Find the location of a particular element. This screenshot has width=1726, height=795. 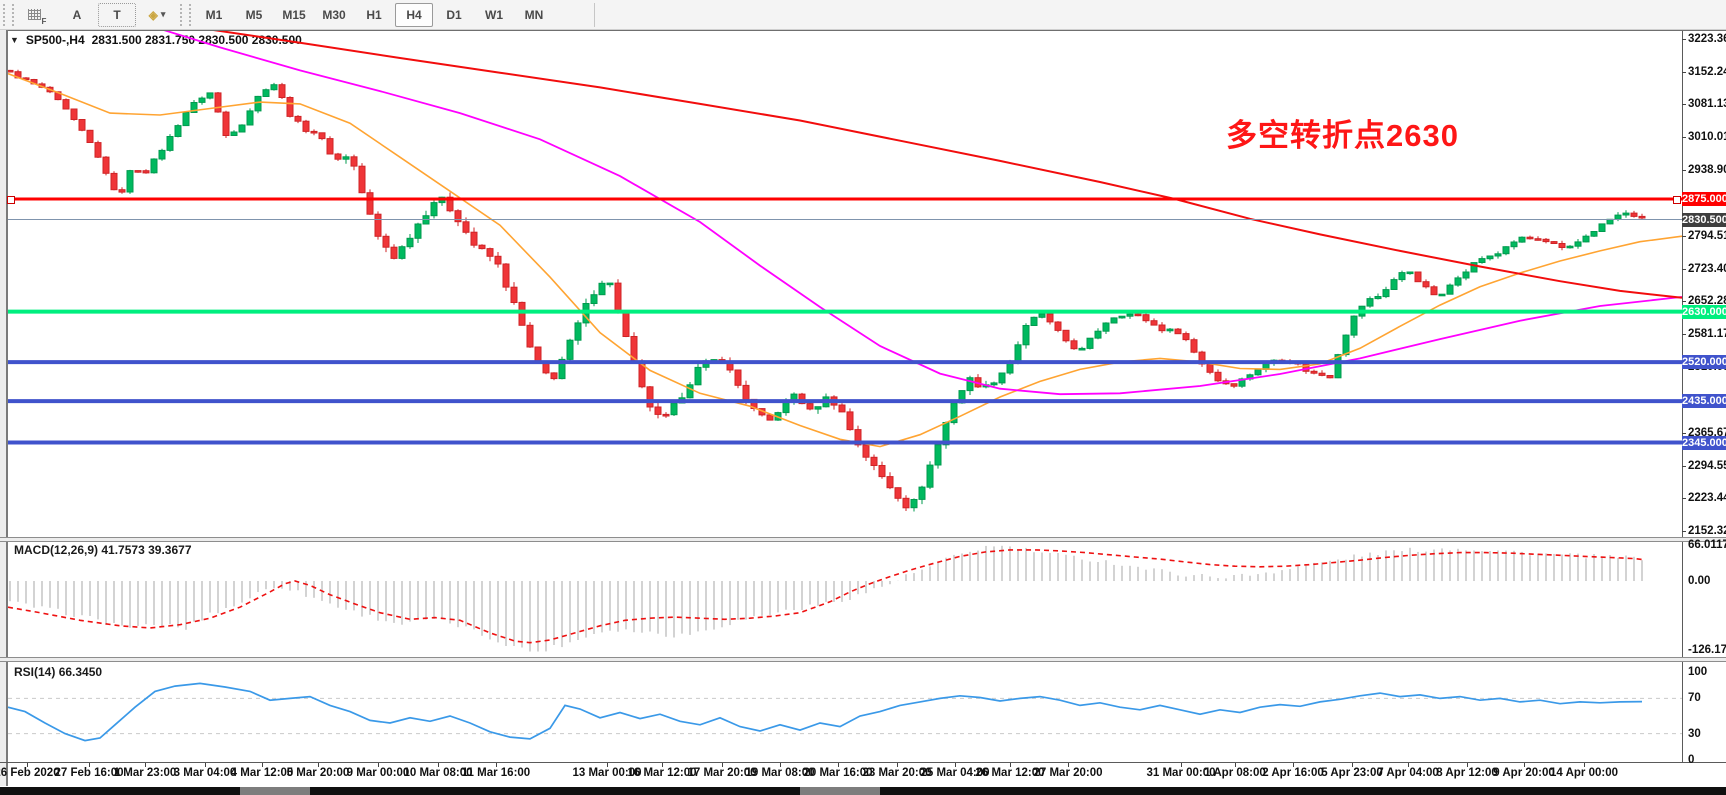

symbol-dropdown-icon: ▼ is located at coordinates (14, 40).